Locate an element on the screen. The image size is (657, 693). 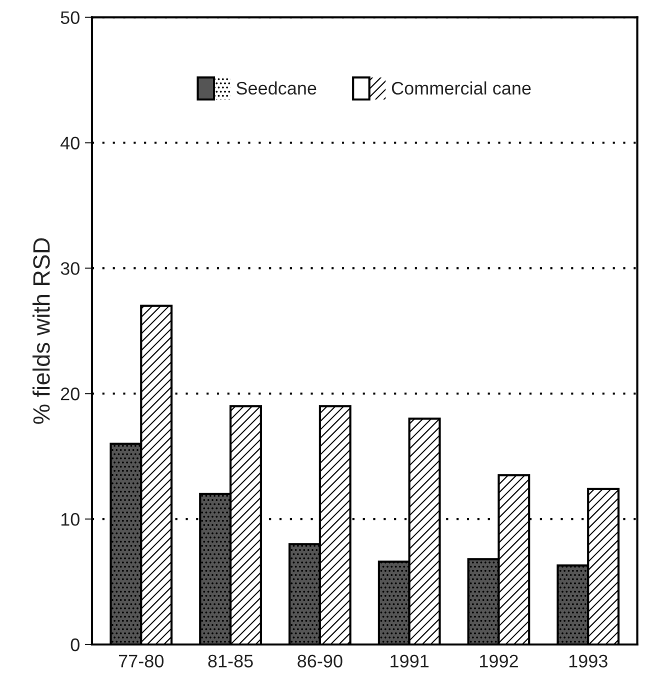
y-tick-label: 10 is located at coordinates (70, 519).